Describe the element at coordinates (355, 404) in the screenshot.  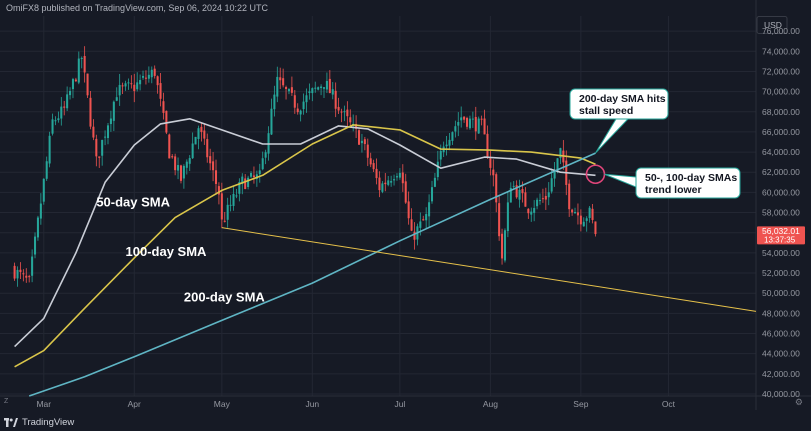
I see `x-axis: Mar Apr May Jun Jul Aug Sep Oct` at that location.